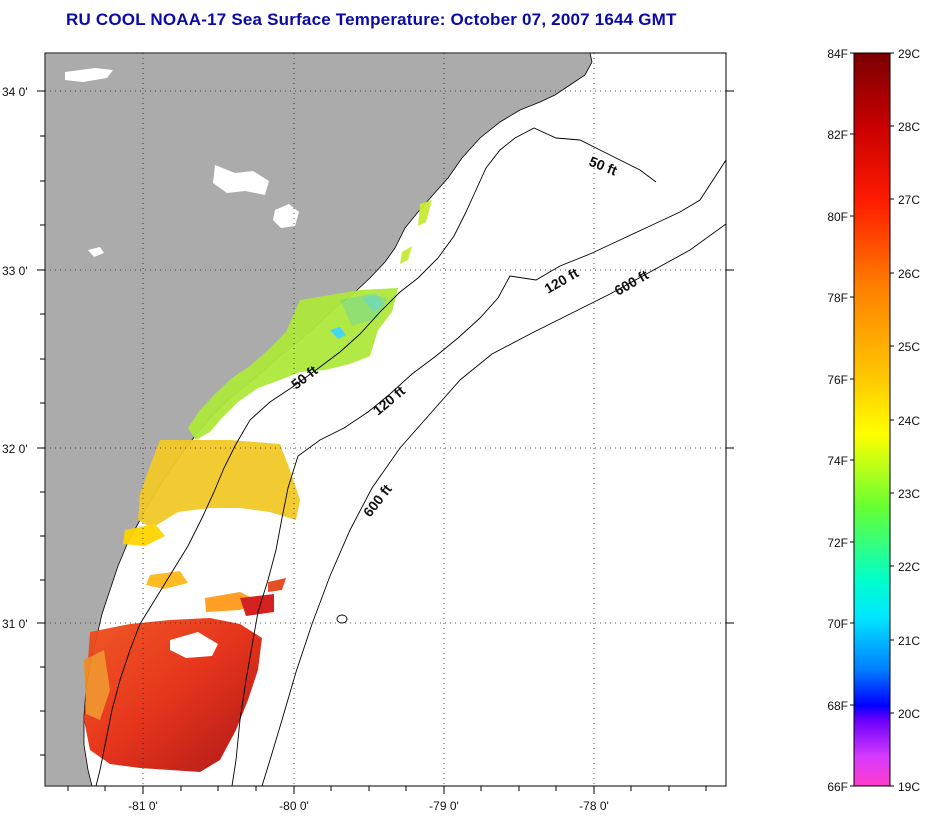  I want to click on lon-label-81: -81 0', so click(143, 806).